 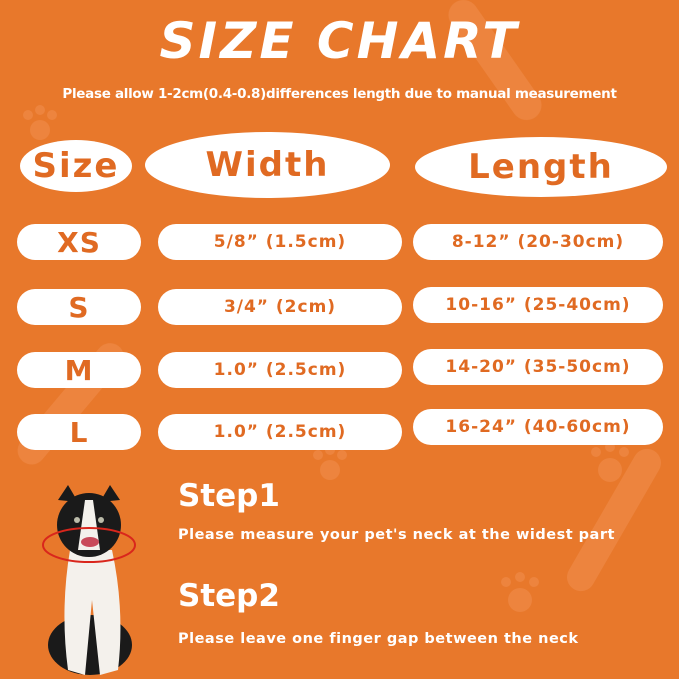 What do you see at coordinates (229, 496) in the screenshot?
I see `step1-title: Step1` at bounding box center [229, 496].